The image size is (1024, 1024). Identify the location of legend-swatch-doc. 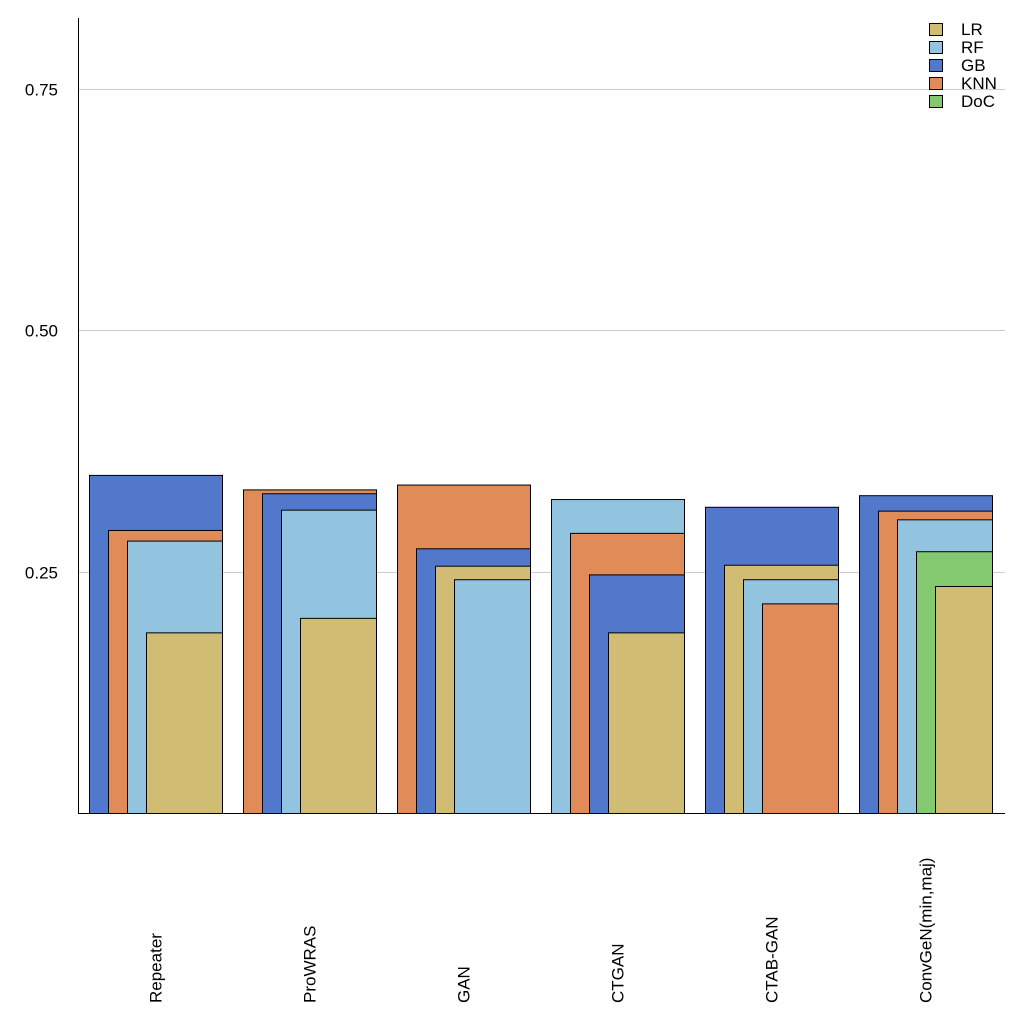
(936, 101).